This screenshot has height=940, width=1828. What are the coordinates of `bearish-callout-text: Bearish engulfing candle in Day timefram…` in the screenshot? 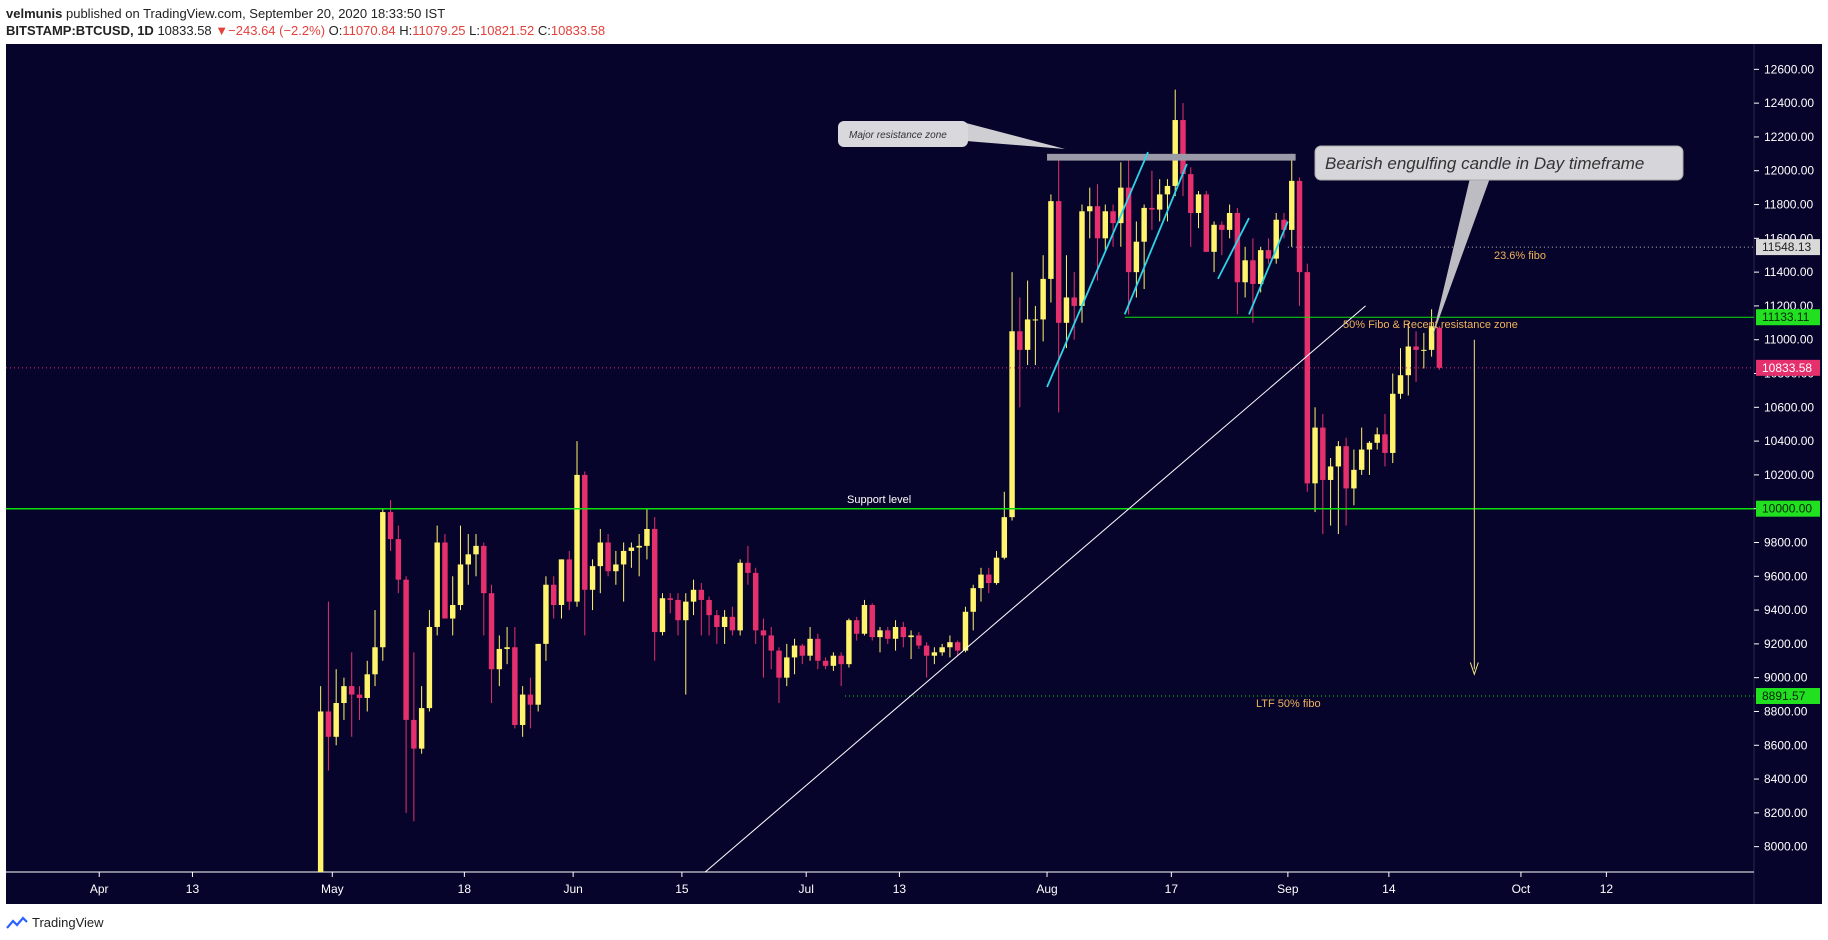 It's located at (1484, 163).